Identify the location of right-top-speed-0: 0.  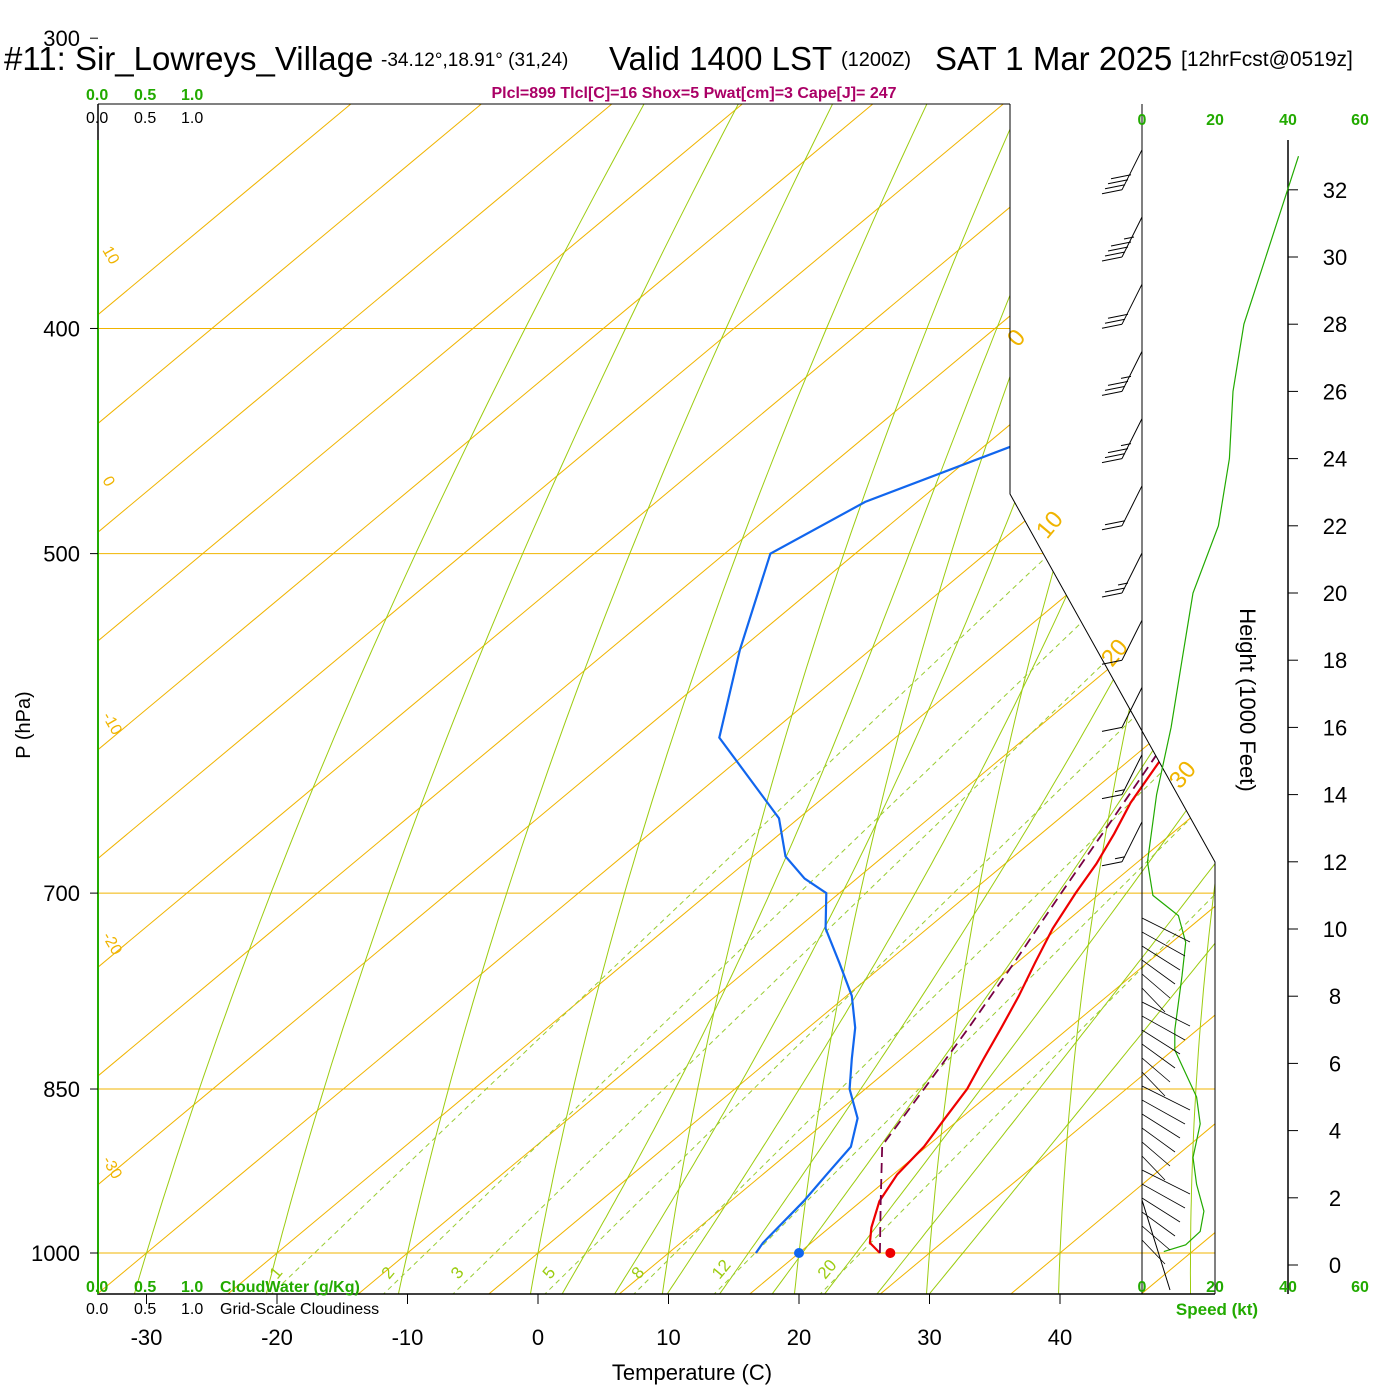
(1142, 120).